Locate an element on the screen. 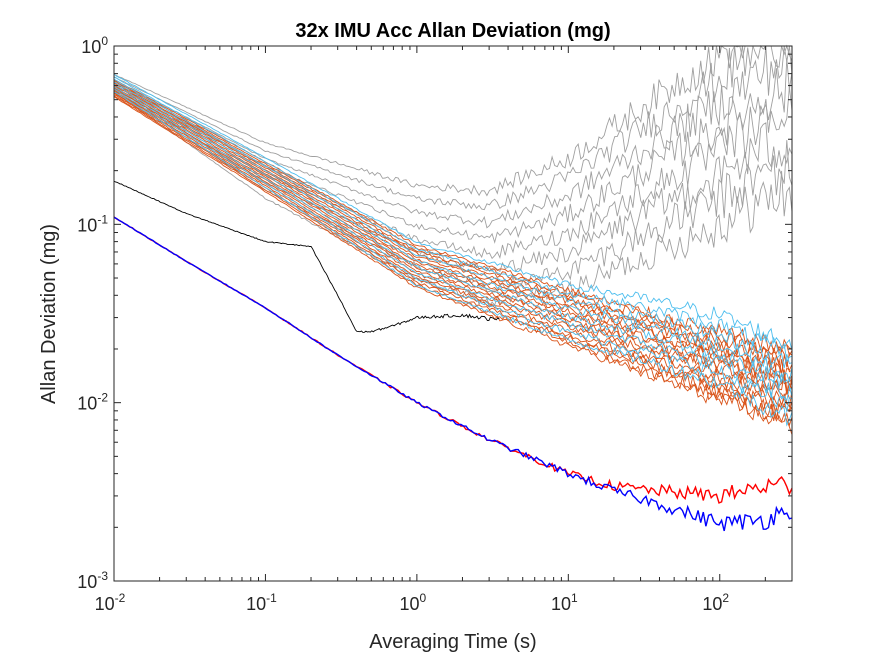 Image resolution: width=875 pixels, height=656 pixels. y-tick-label: 10⁻³ is located at coordinates (92, 580).